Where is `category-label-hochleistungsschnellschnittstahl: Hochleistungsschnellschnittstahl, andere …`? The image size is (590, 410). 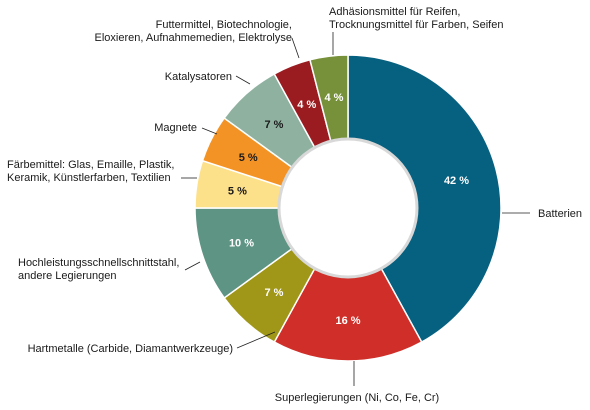
category-label-hochleistungsschnellschnittstahl: Hochleistungsschnellschnittstahl, andere … is located at coordinates (98, 269).